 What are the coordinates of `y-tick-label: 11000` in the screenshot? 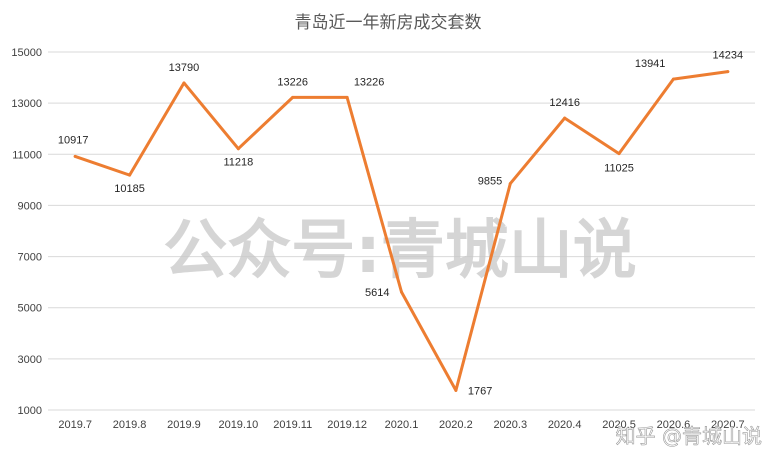 It's located at (27, 155).